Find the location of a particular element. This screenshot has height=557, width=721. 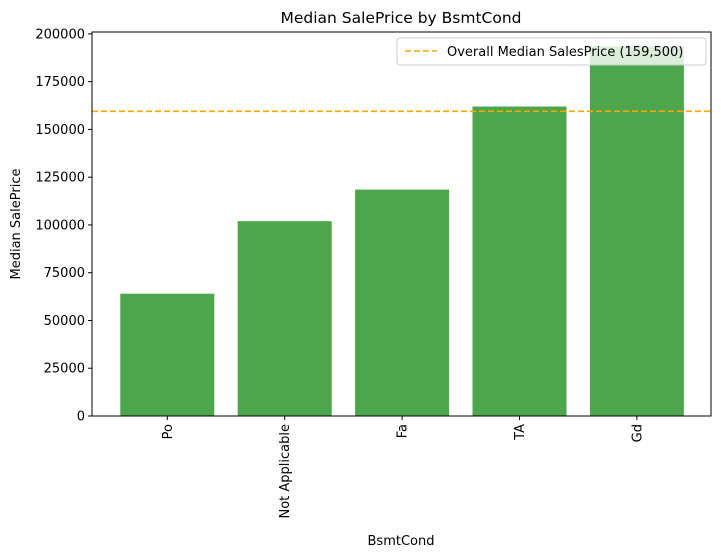

x-tick-label: Not Applicable is located at coordinates (285, 471).